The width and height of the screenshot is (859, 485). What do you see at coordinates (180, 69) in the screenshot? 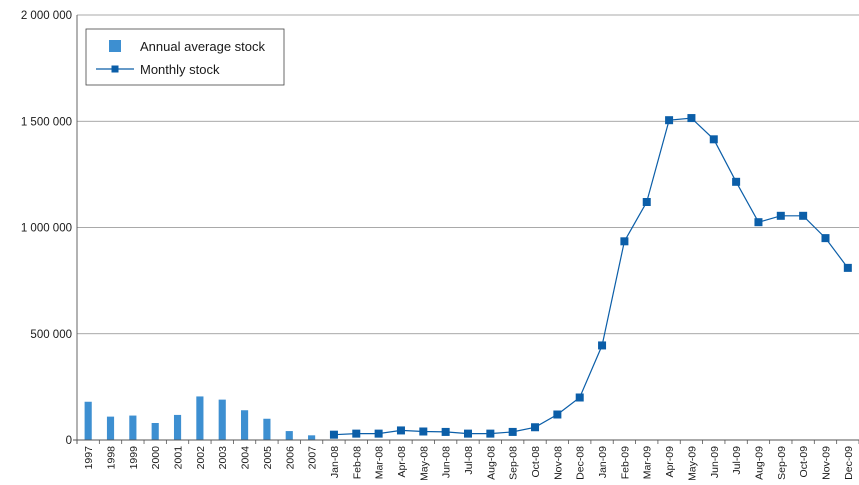
I see `legend-label-monthly-stock: Monthly stock` at bounding box center [180, 69].